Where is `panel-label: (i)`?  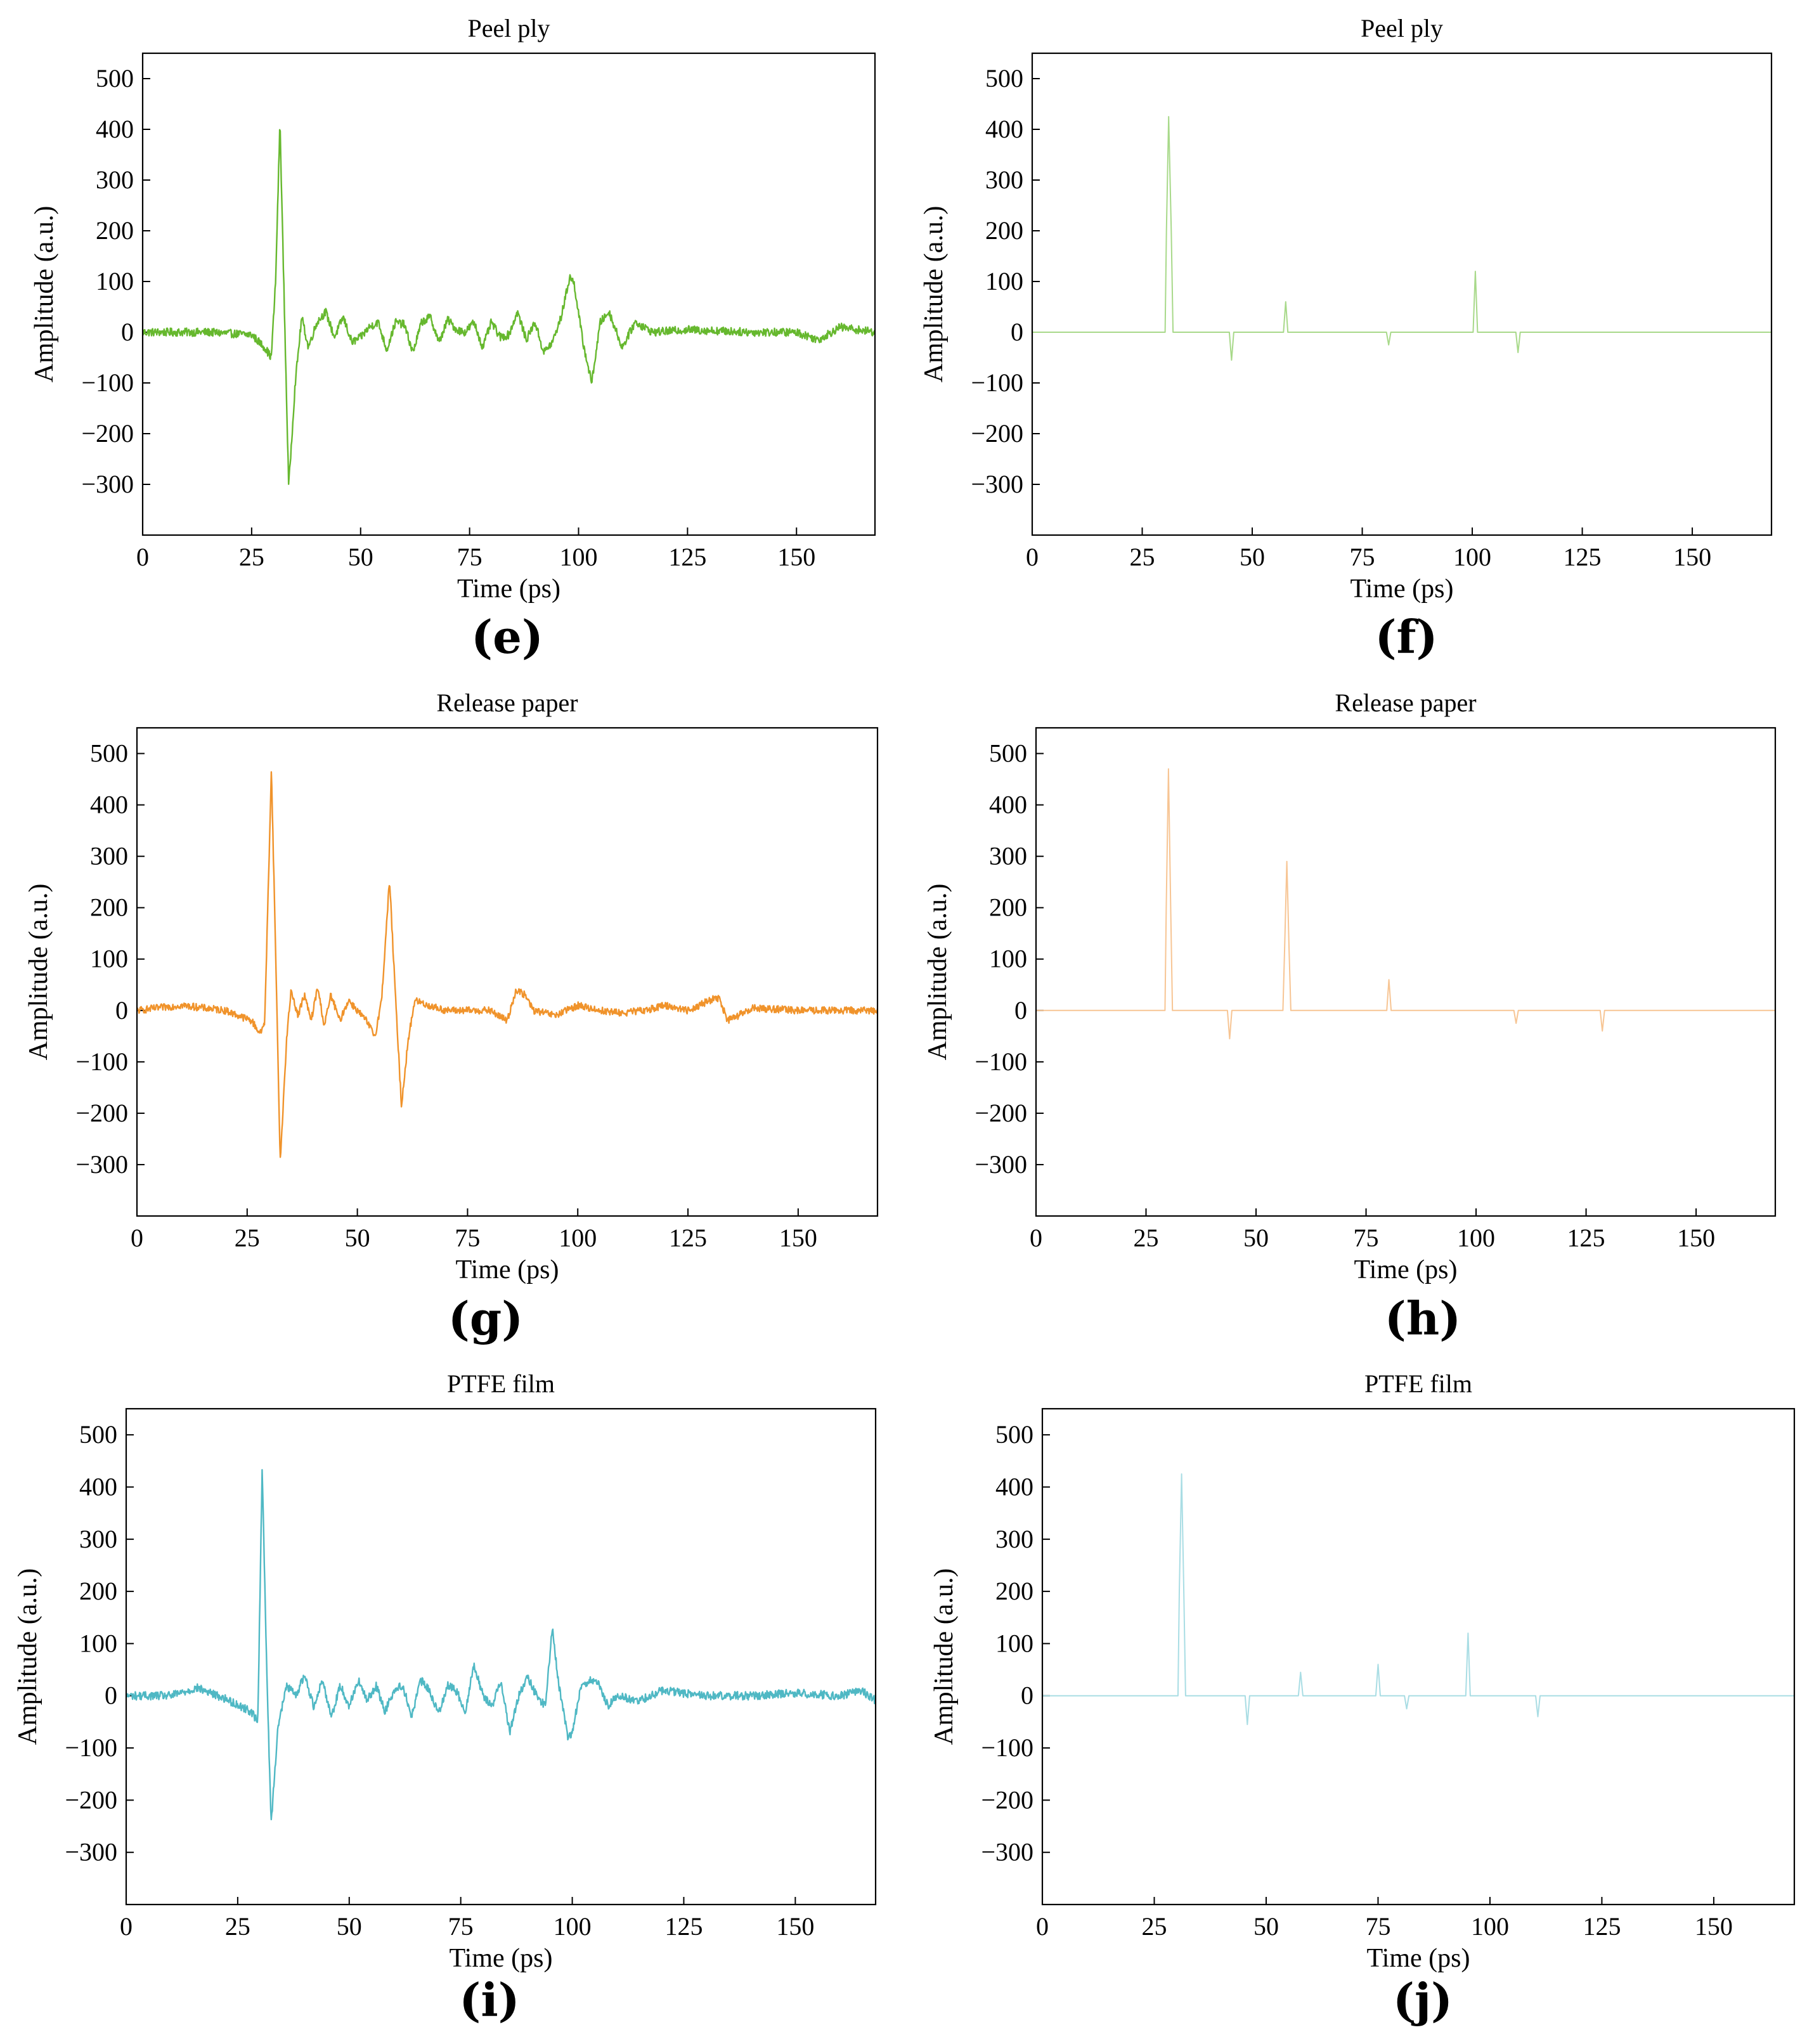 panel-label: (i) is located at coordinates (489, 2000).